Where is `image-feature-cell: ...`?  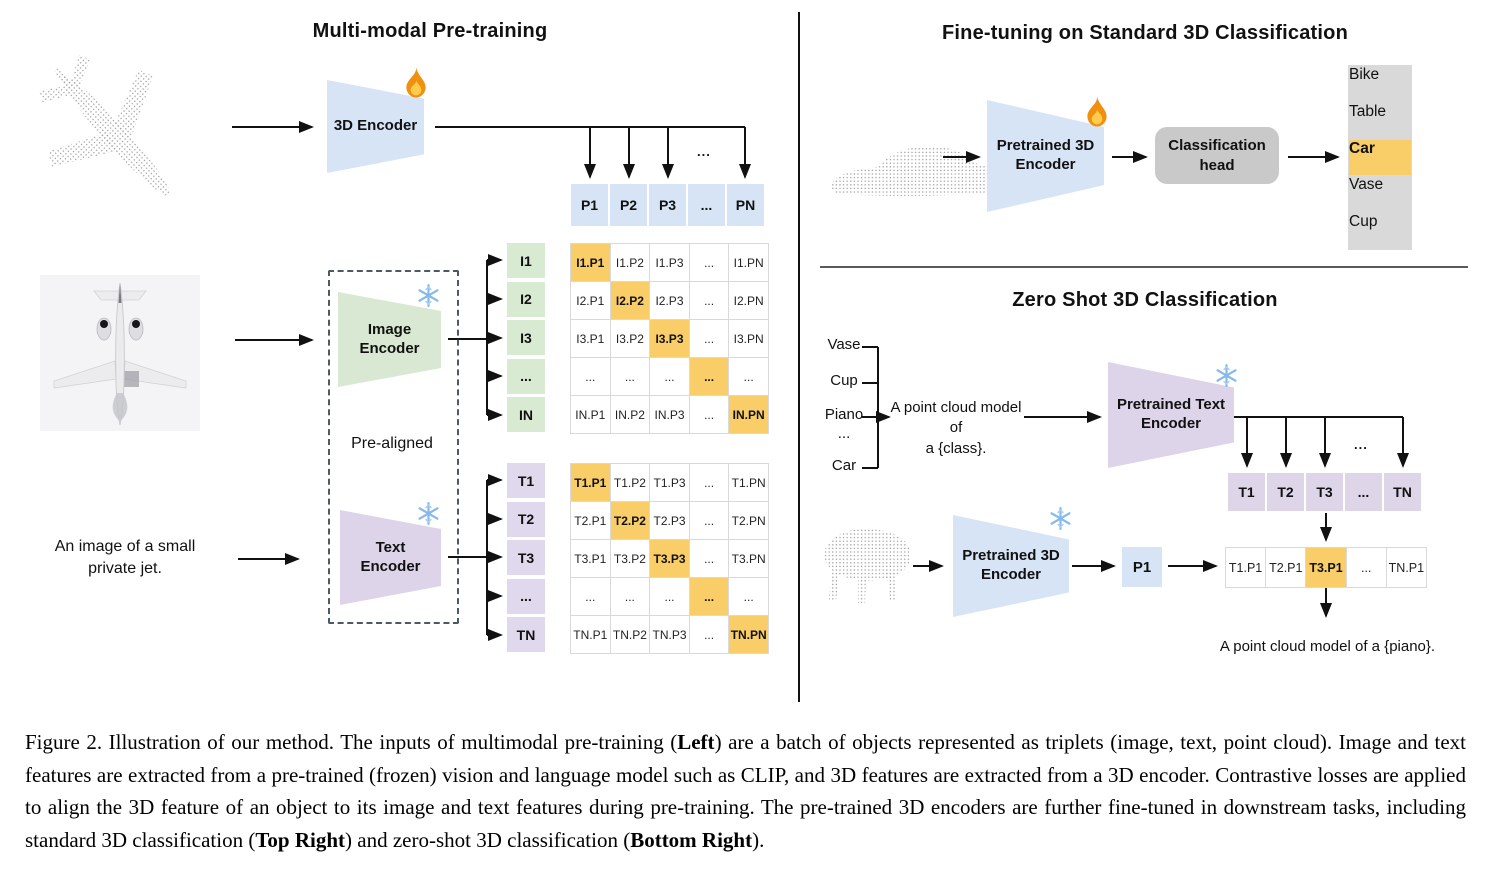 image-feature-cell: ... is located at coordinates (526, 376).